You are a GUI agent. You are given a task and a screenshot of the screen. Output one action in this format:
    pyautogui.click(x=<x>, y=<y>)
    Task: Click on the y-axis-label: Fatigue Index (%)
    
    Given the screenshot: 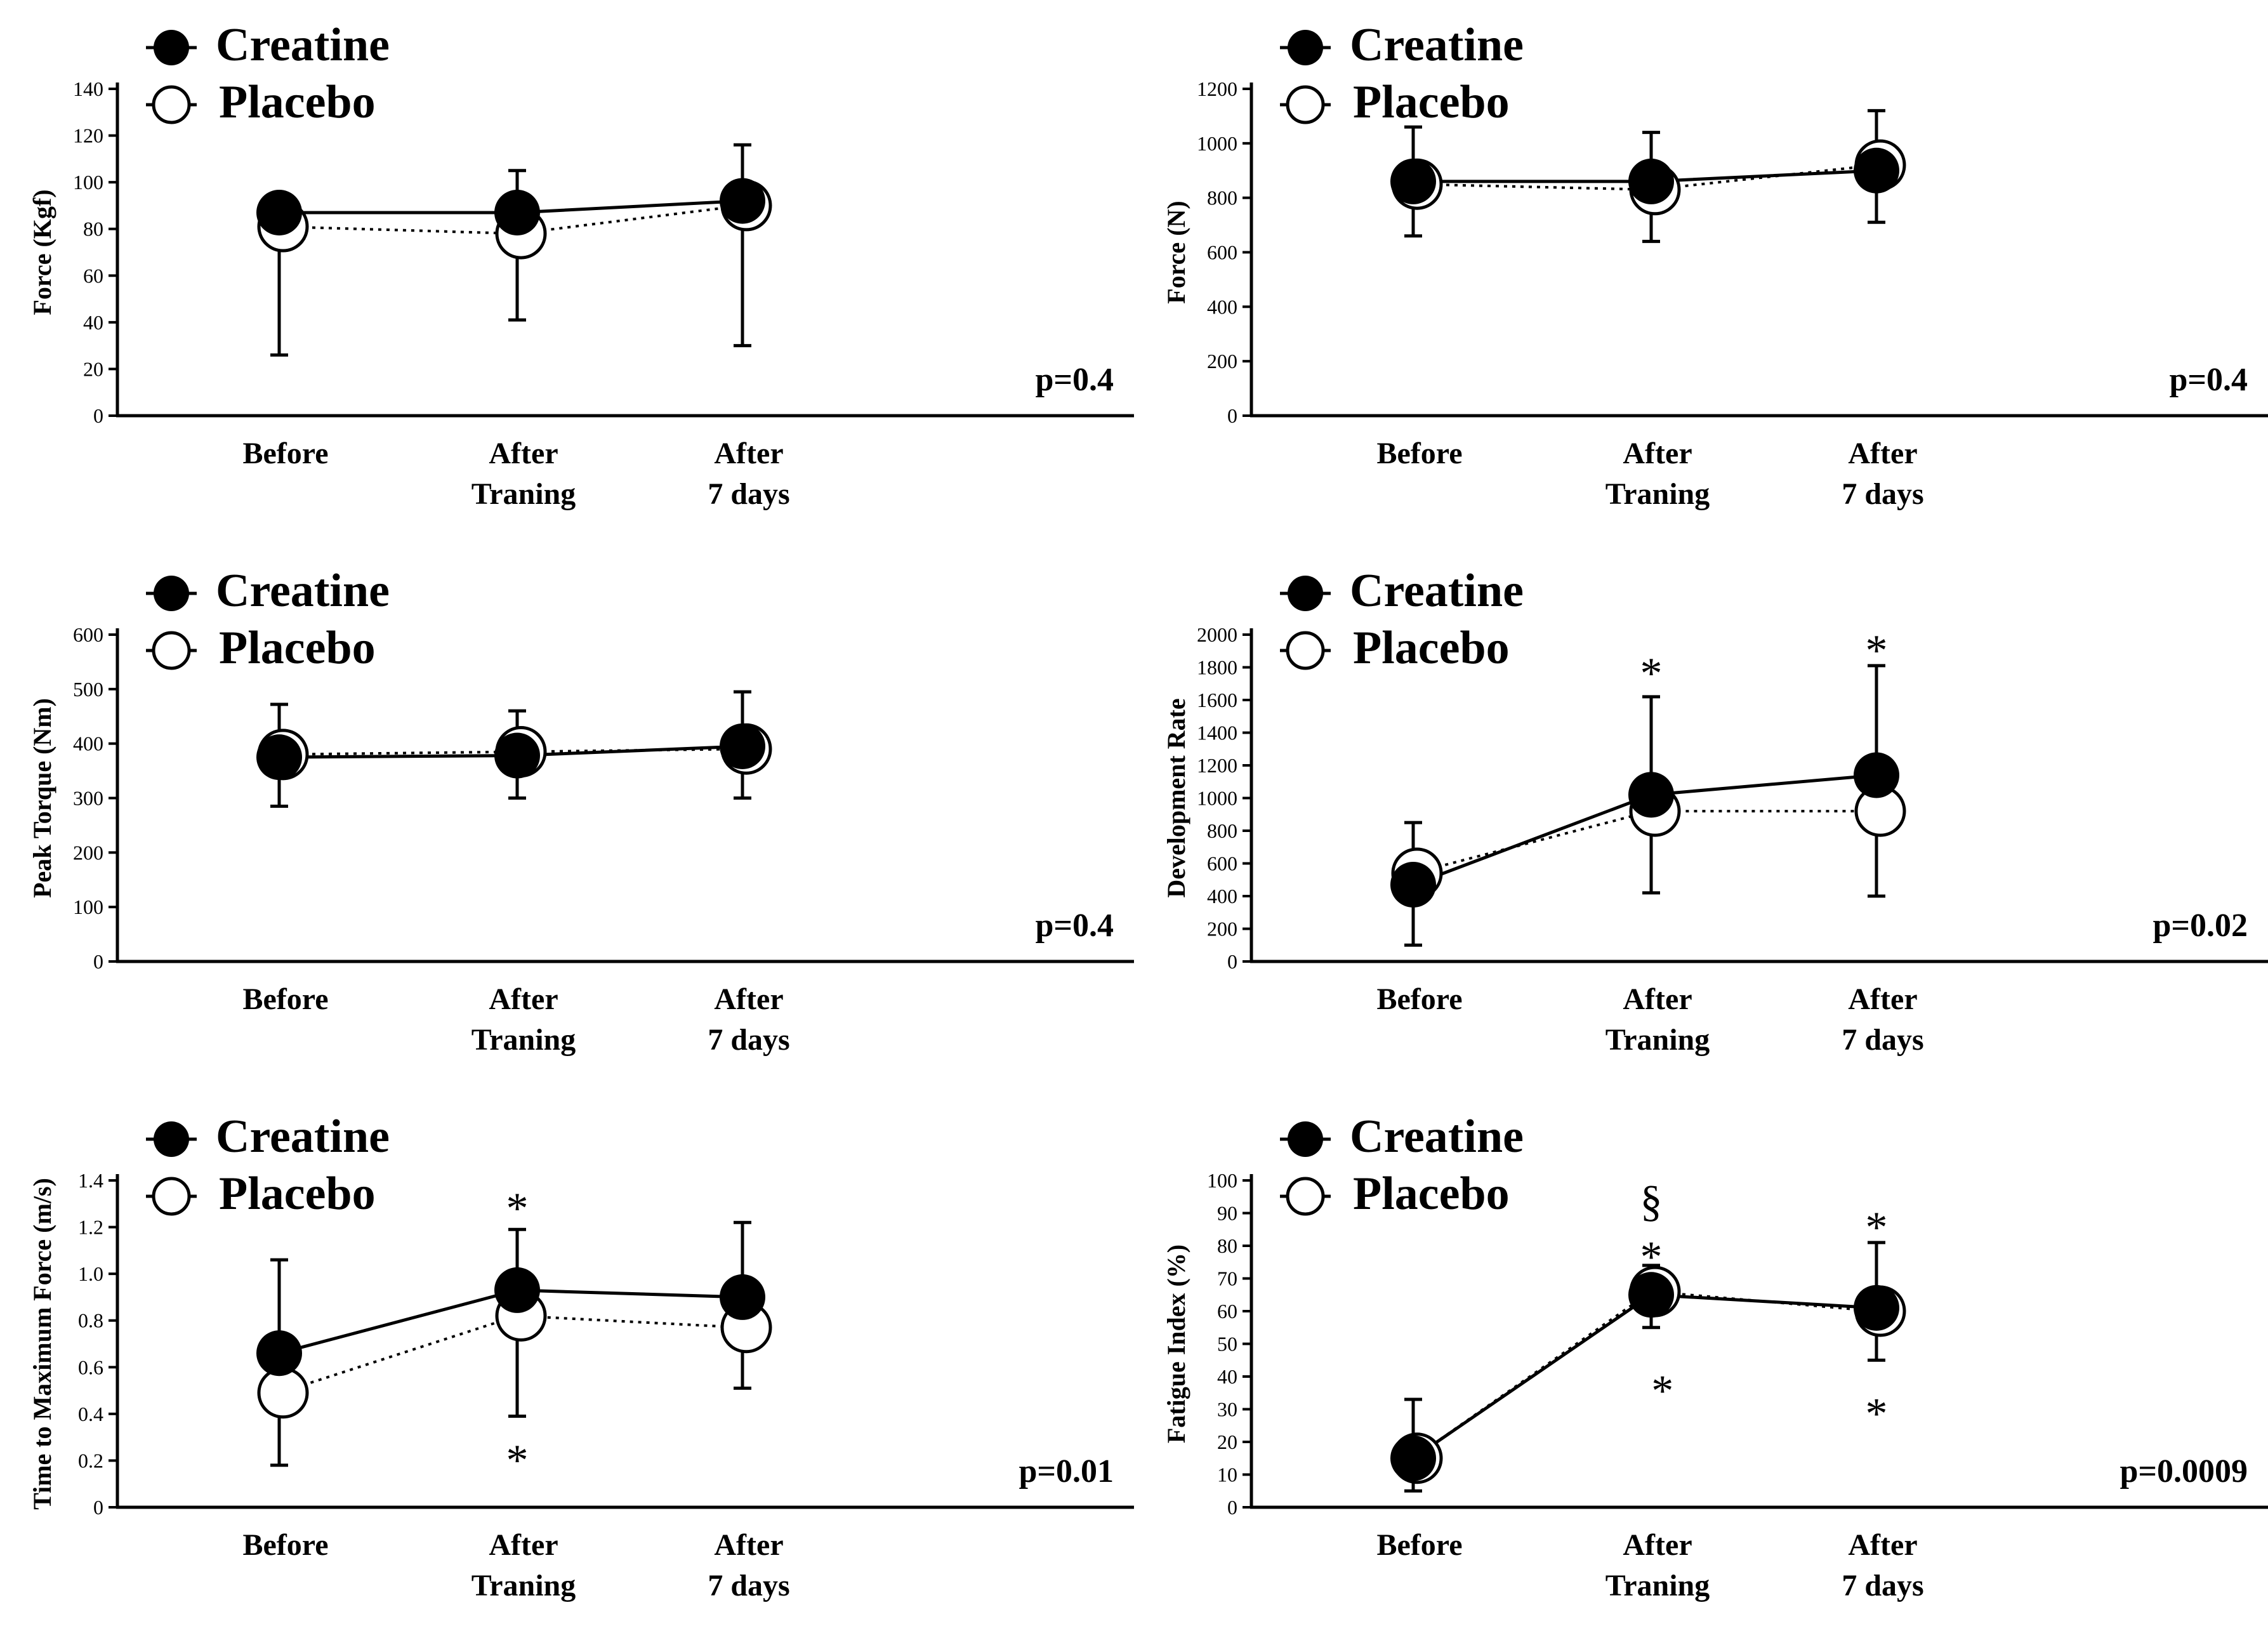 What is the action you would take?
    pyautogui.click(x=1176, y=1344)
    